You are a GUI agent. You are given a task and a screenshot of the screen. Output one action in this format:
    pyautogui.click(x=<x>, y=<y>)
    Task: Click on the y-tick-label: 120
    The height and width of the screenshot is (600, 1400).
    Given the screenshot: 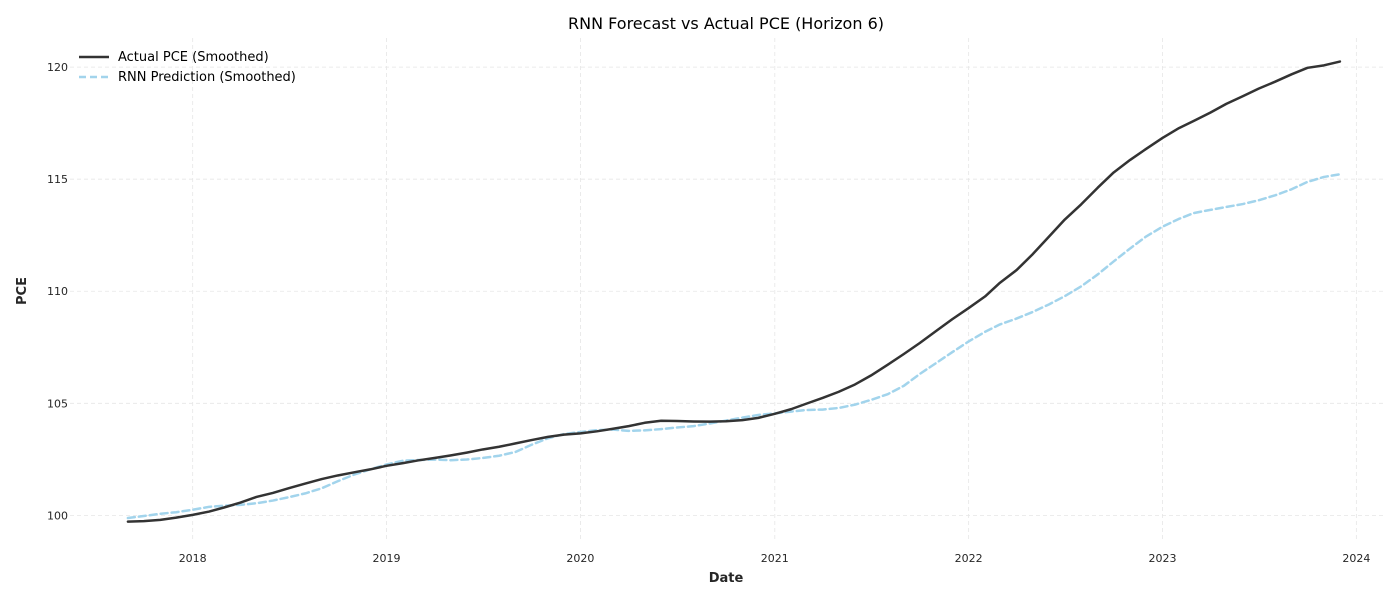 What is the action you would take?
    pyautogui.click(x=57, y=67)
    